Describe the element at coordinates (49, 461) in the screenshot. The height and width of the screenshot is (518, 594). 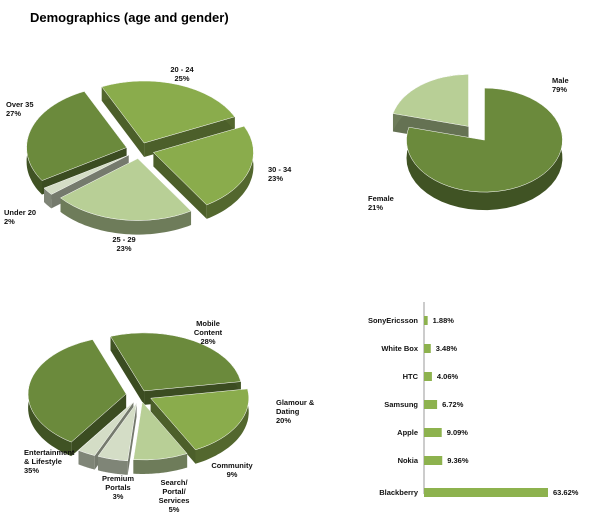
I see `pie-label-entertainment-lifestyle: Entertainment & Lifestyle 35%` at that location.